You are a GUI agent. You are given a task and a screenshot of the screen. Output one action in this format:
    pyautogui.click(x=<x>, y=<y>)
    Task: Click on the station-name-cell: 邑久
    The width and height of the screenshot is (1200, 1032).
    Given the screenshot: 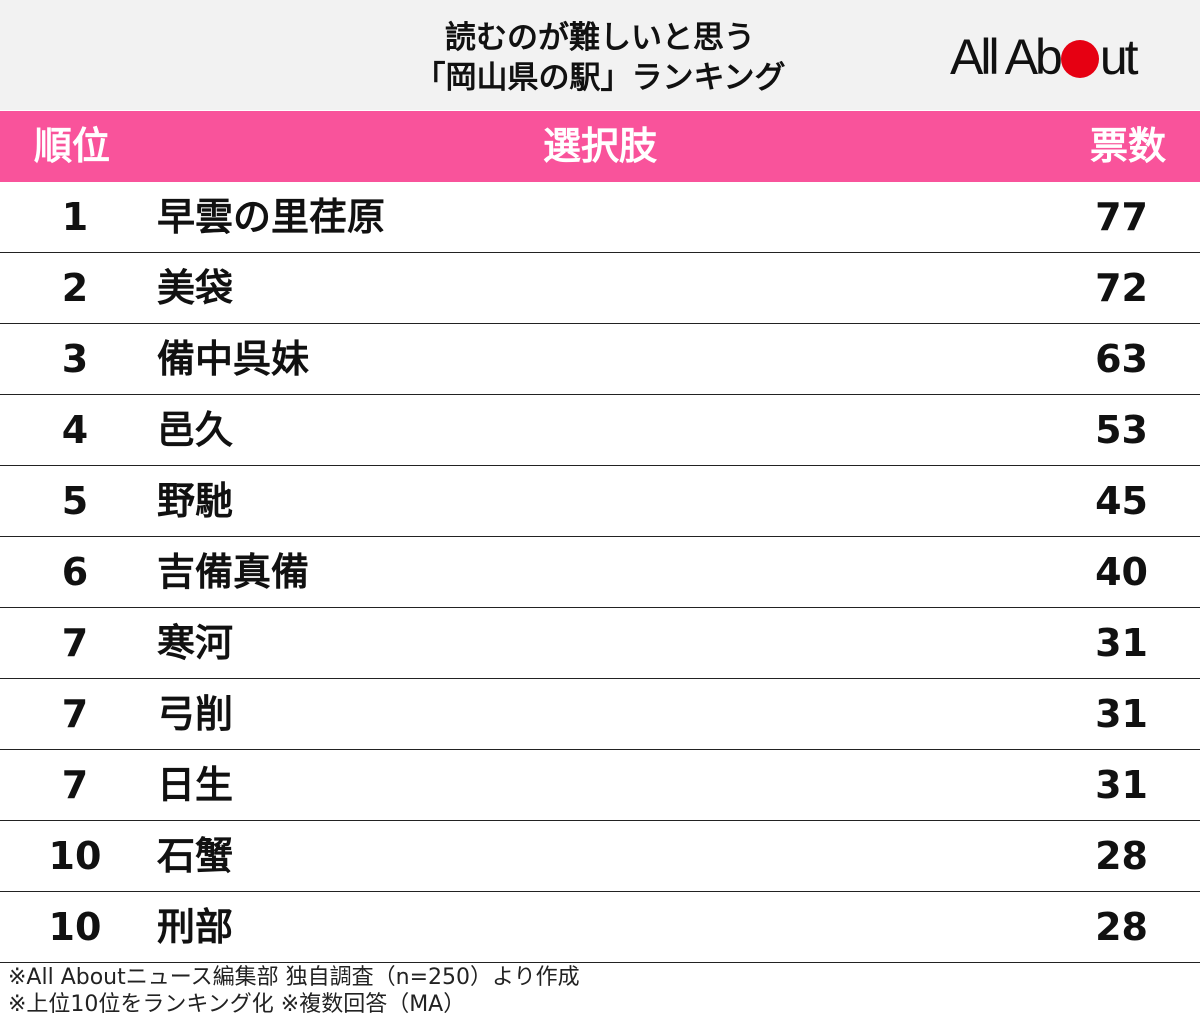 What is the action you would take?
    pyautogui.click(x=195, y=430)
    